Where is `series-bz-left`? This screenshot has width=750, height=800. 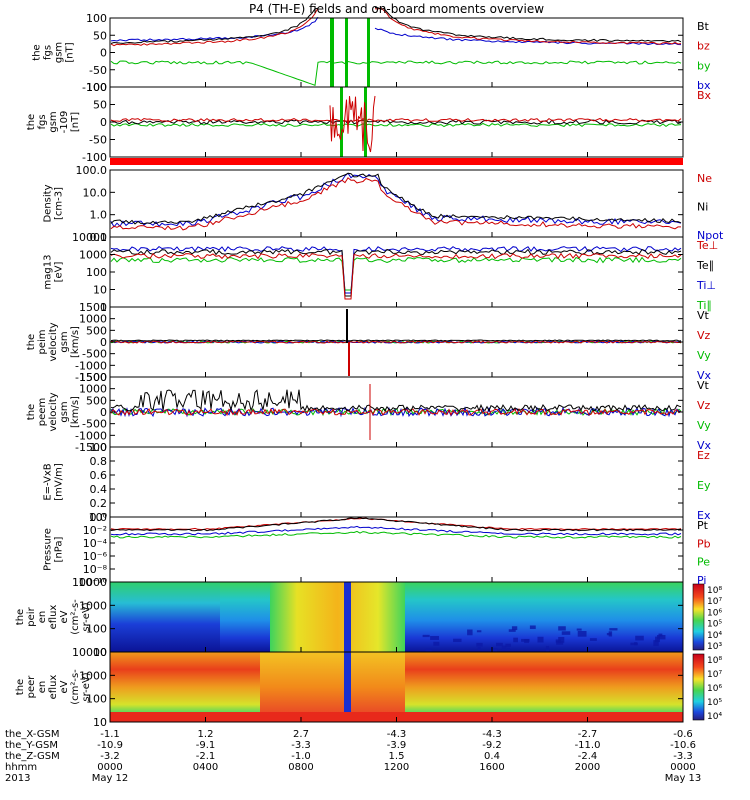 series-bz-left is located at coordinates (214, 27).